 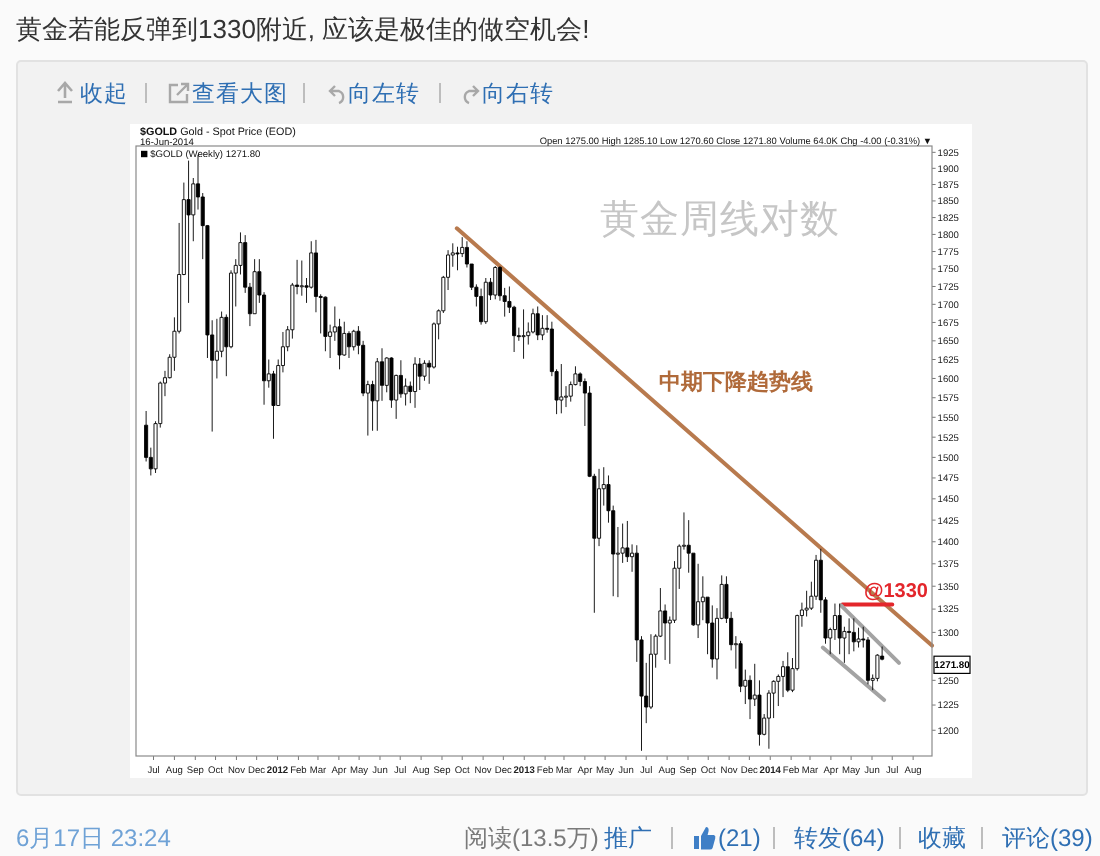 I want to click on text: 6月17日 23:24, so click(x=94, y=838).